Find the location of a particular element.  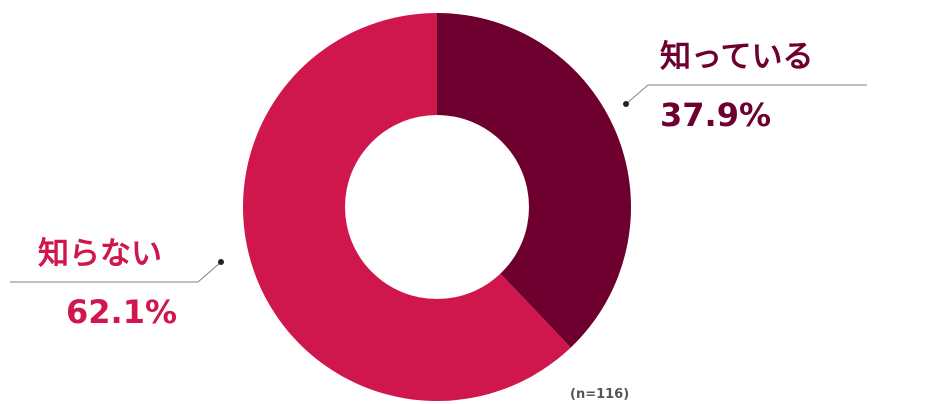

sample-size-note: (n=116) is located at coordinates (599, 394).